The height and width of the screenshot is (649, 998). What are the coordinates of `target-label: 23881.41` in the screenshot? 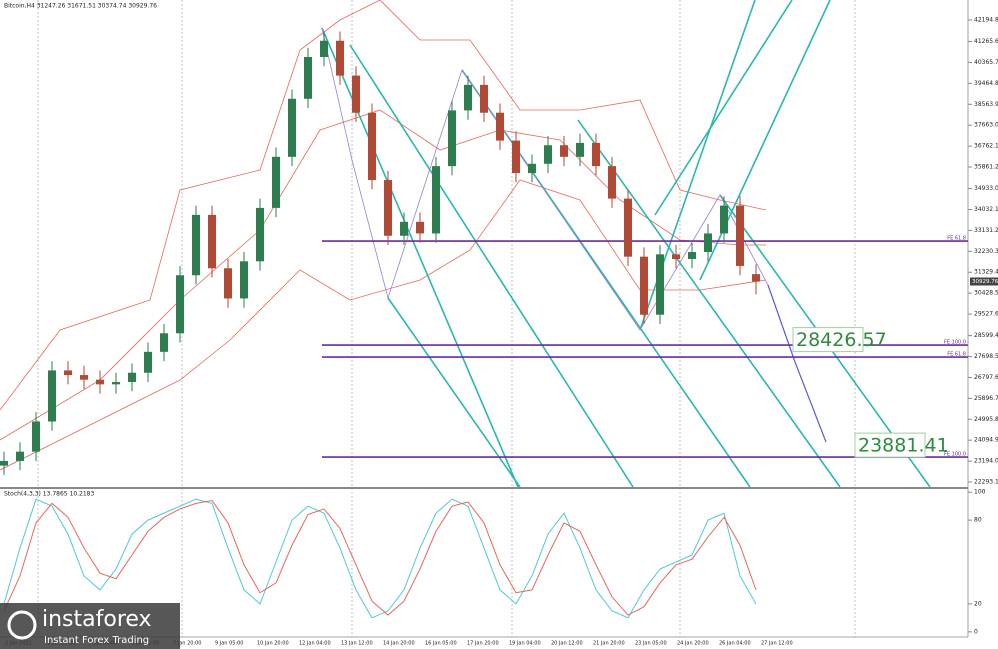 It's located at (903, 446).